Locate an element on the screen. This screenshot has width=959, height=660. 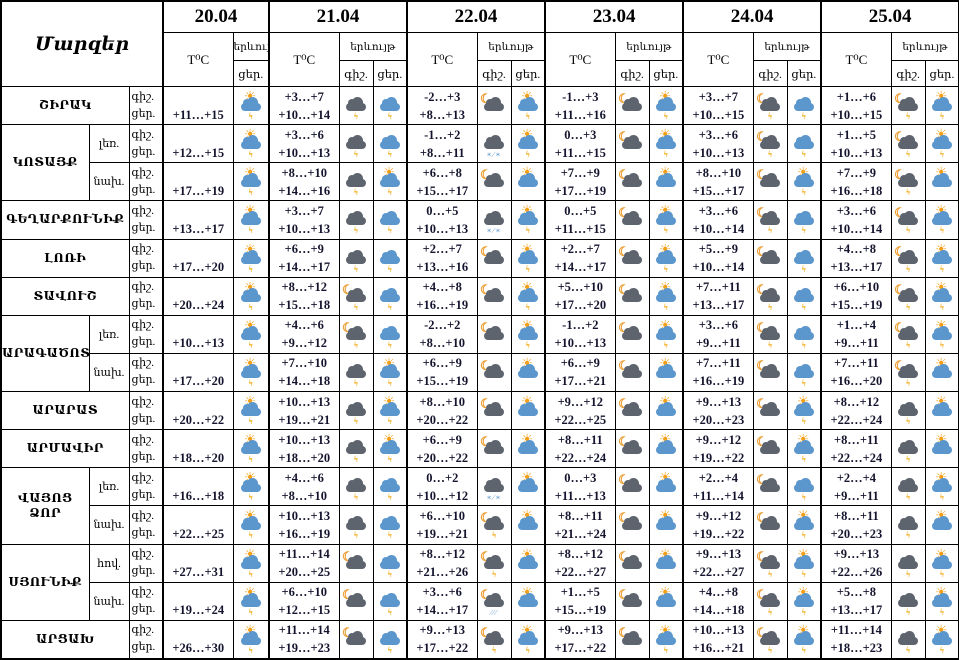
temp-cell: +4…+8 +14…+18 is located at coordinates (718, 601).